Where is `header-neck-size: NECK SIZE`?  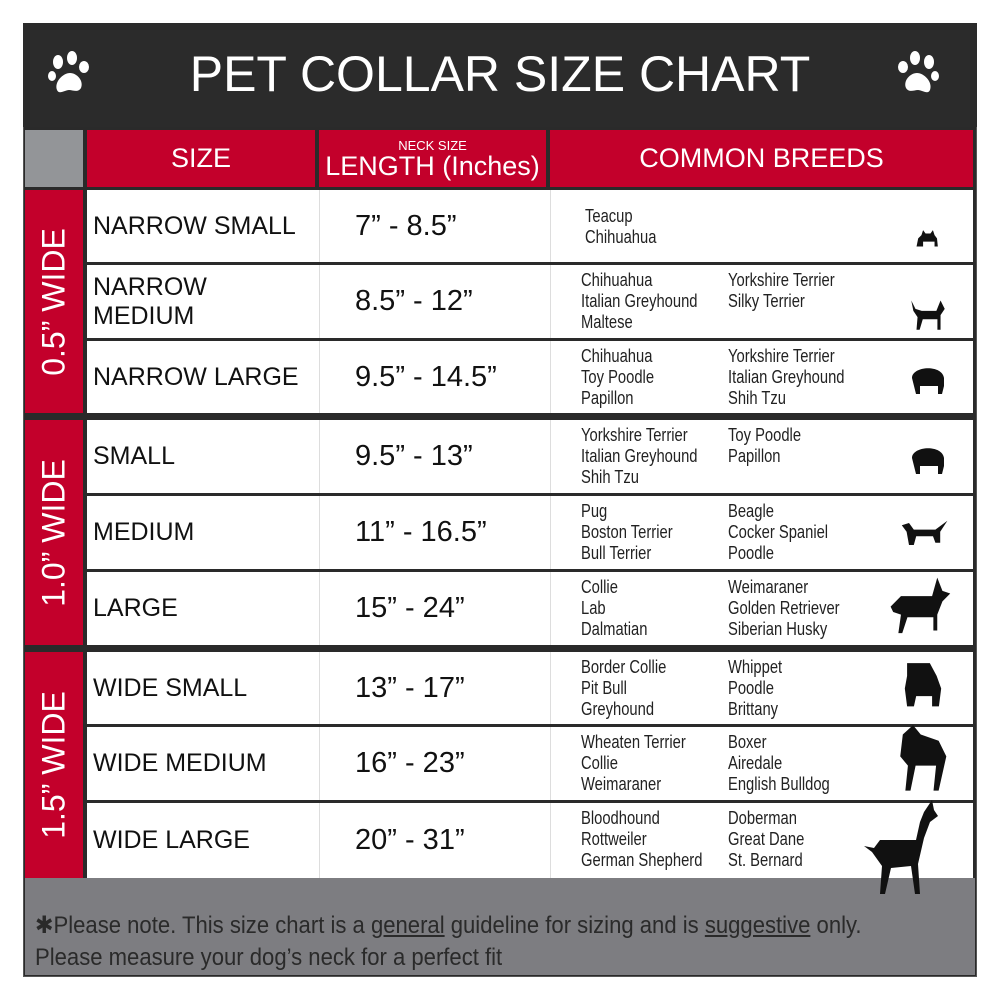
header-neck-size: NECK SIZE is located at coordinates (432, 145).